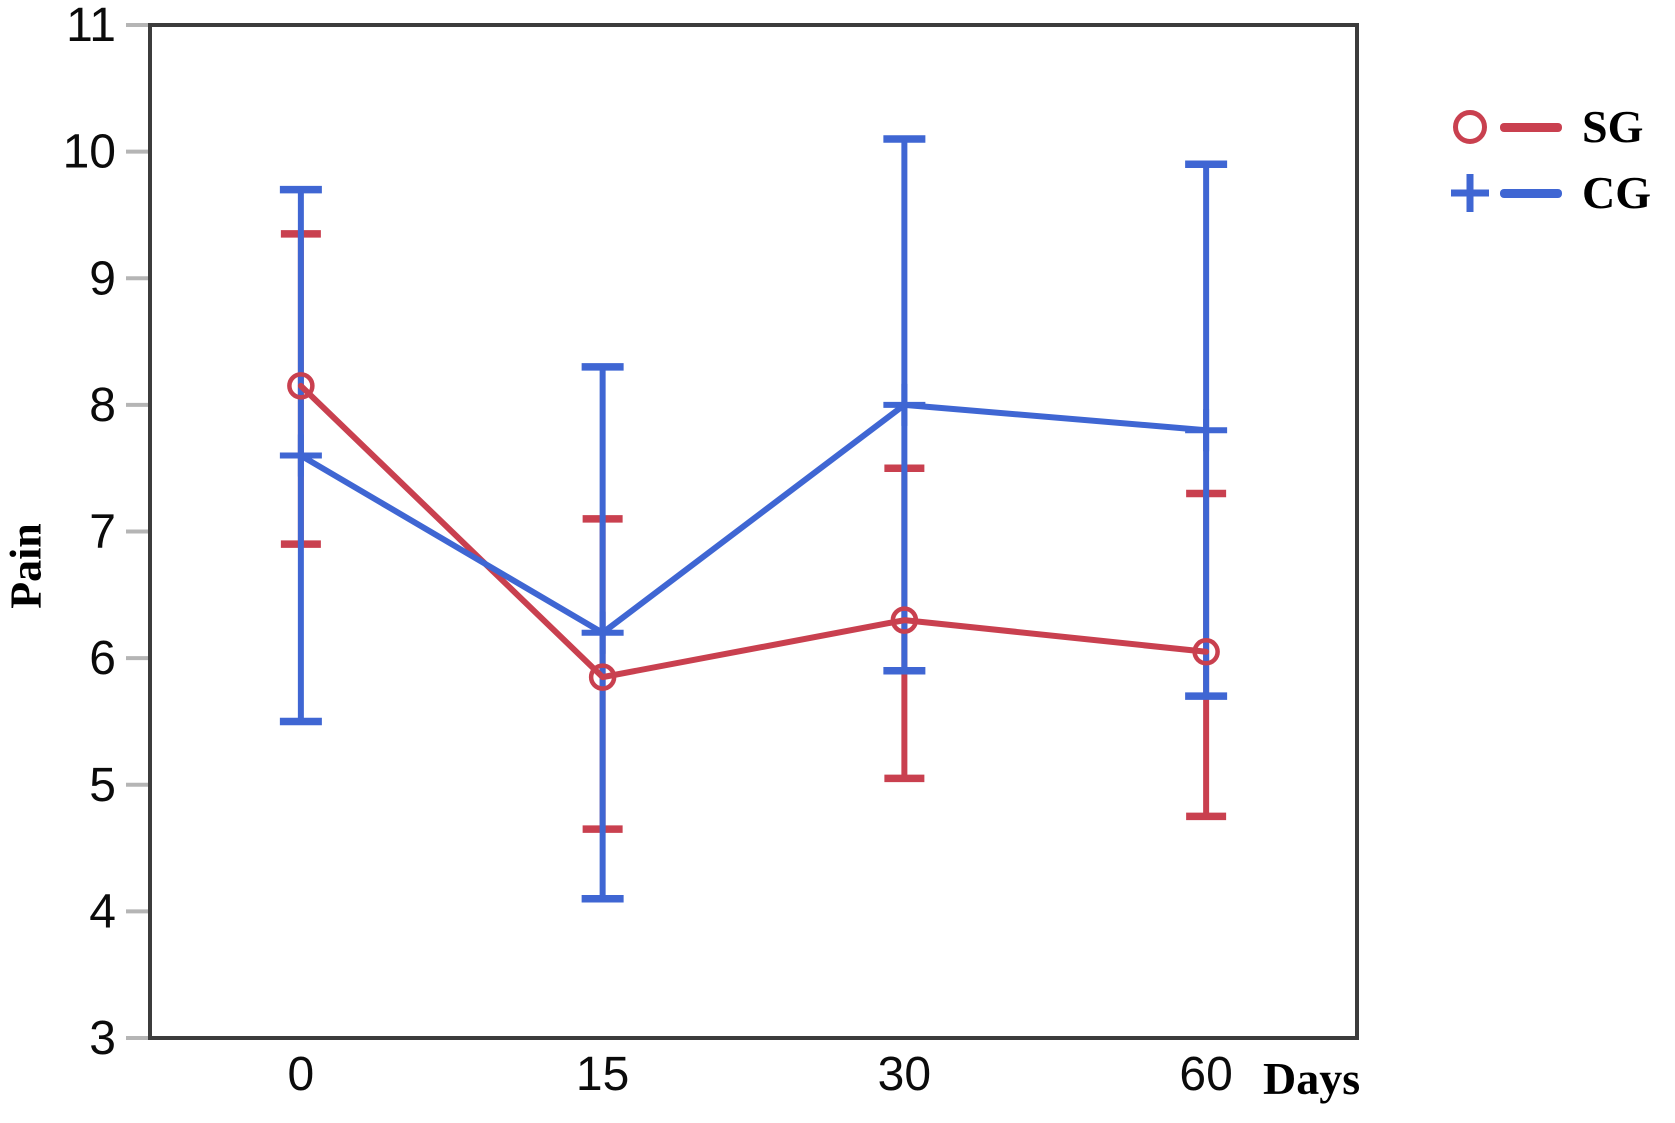 This screenshot has width=1675, height=1123. What do you see at coordinates (301, 1074) in the screenshot?
I see `x-tick-label: 0` at bounding box center [301, 1074].